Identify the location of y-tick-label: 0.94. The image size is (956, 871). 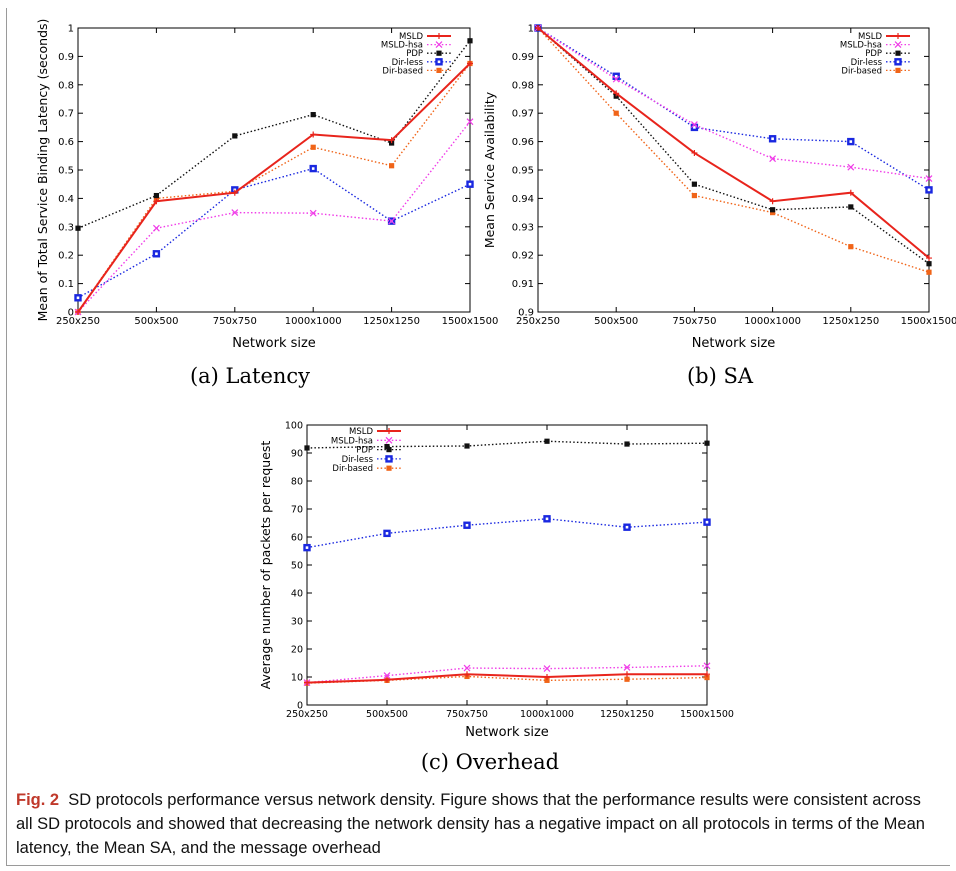
(523, 199).